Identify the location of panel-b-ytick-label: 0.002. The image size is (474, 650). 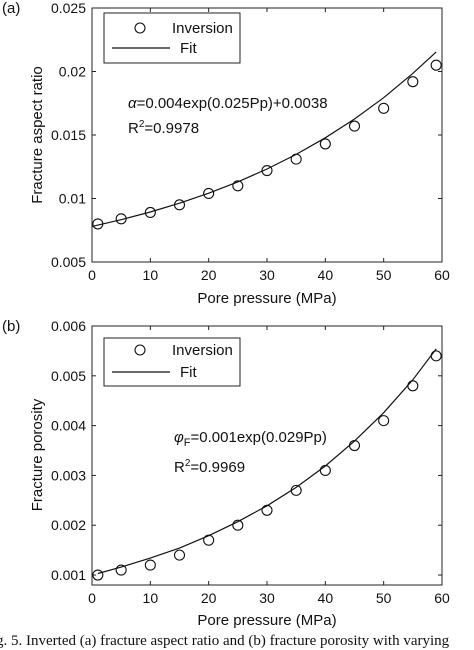
(68, 525).